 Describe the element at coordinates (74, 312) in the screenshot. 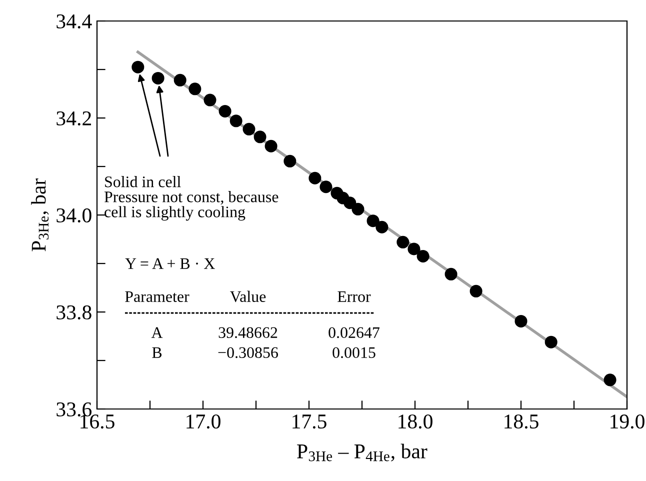

I see `y-tick-label: 33.8` at that location.